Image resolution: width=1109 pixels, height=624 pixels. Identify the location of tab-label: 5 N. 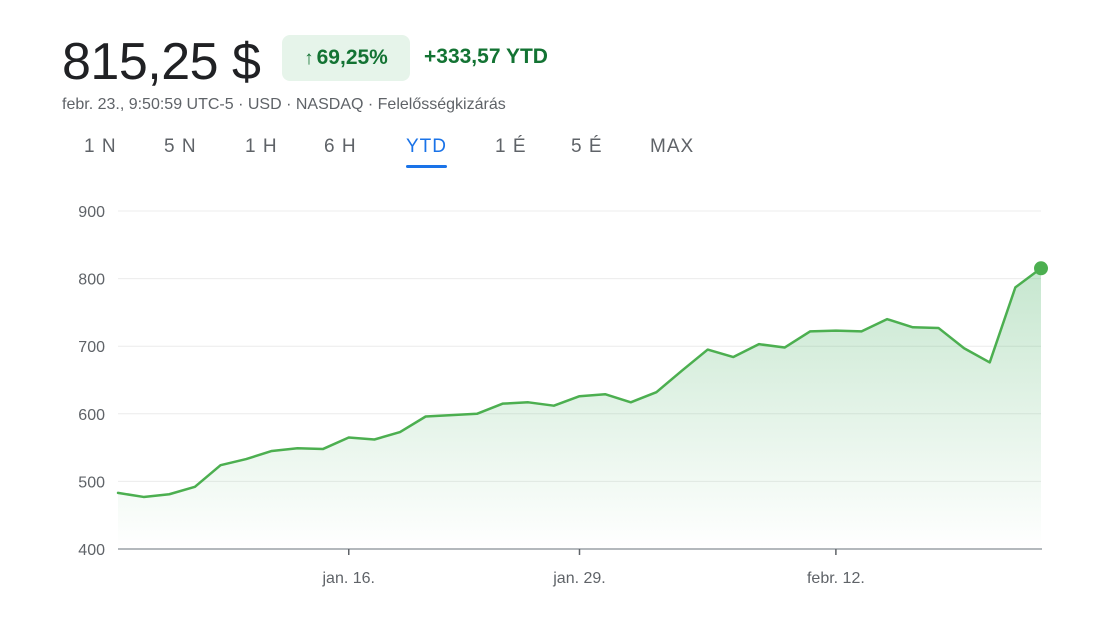
(180, 146).